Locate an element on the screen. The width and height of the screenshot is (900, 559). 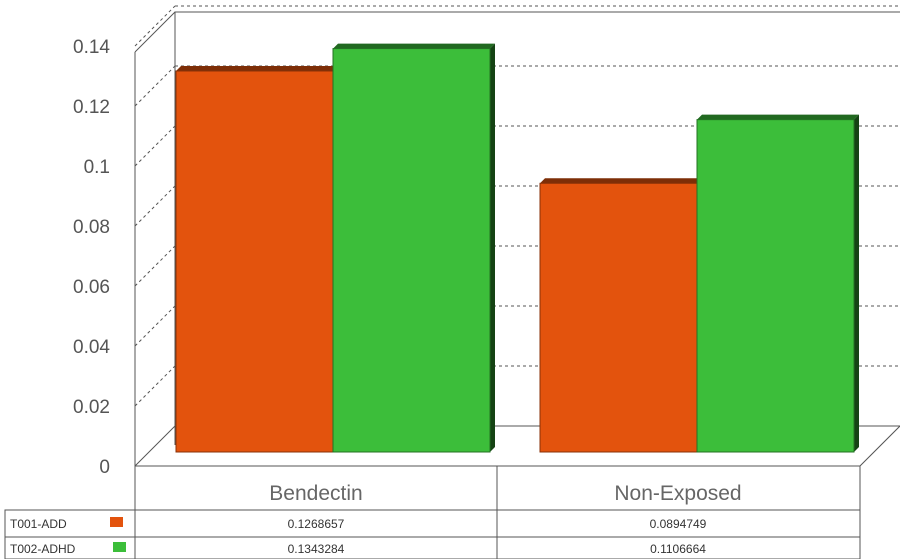
bar-t001-add-non-exposed-top is located at coordinates (621, 181).